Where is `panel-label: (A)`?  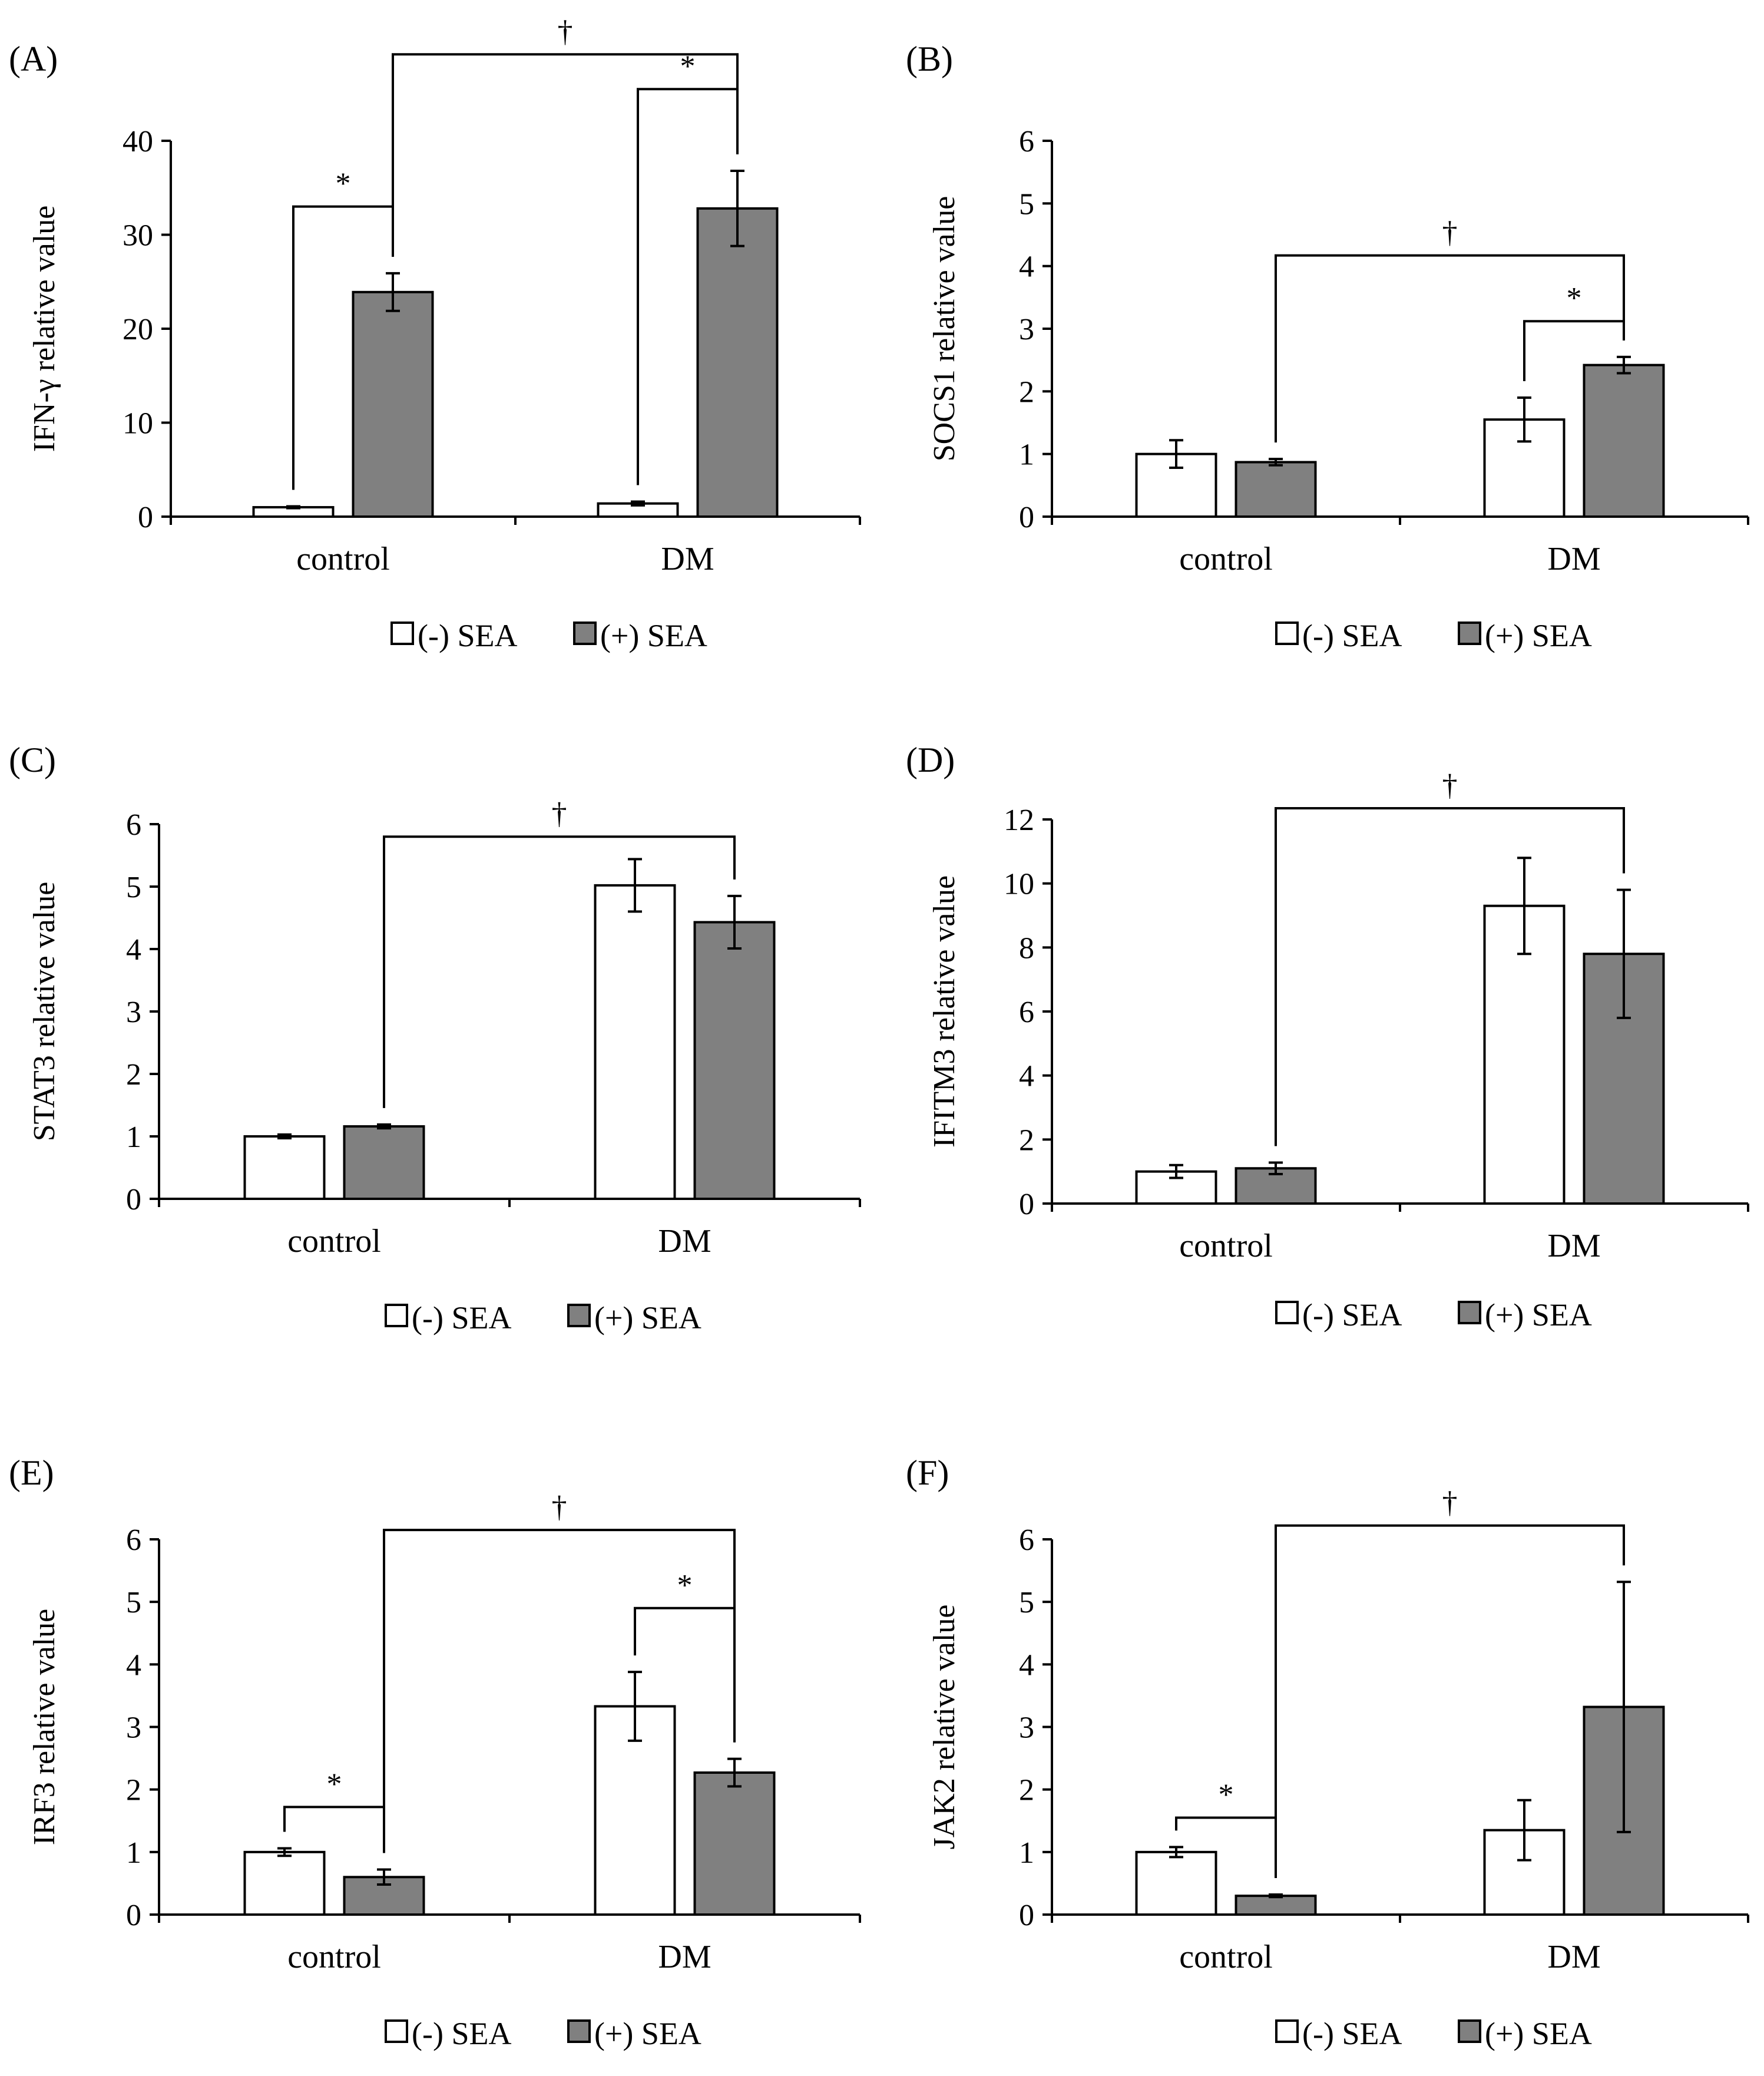 panel-label: (A) is located at coordinates (33, 58).